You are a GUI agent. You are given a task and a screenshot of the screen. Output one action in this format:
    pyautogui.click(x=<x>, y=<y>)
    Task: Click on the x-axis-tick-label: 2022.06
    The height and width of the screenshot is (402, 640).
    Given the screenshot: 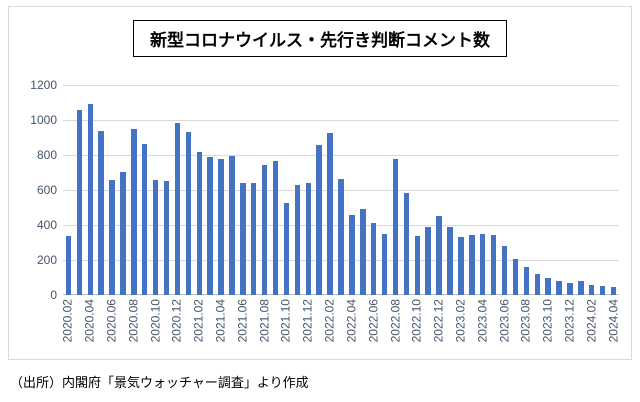 What is the action you would take?
    pyautogui.click(x=373, y=321)
    